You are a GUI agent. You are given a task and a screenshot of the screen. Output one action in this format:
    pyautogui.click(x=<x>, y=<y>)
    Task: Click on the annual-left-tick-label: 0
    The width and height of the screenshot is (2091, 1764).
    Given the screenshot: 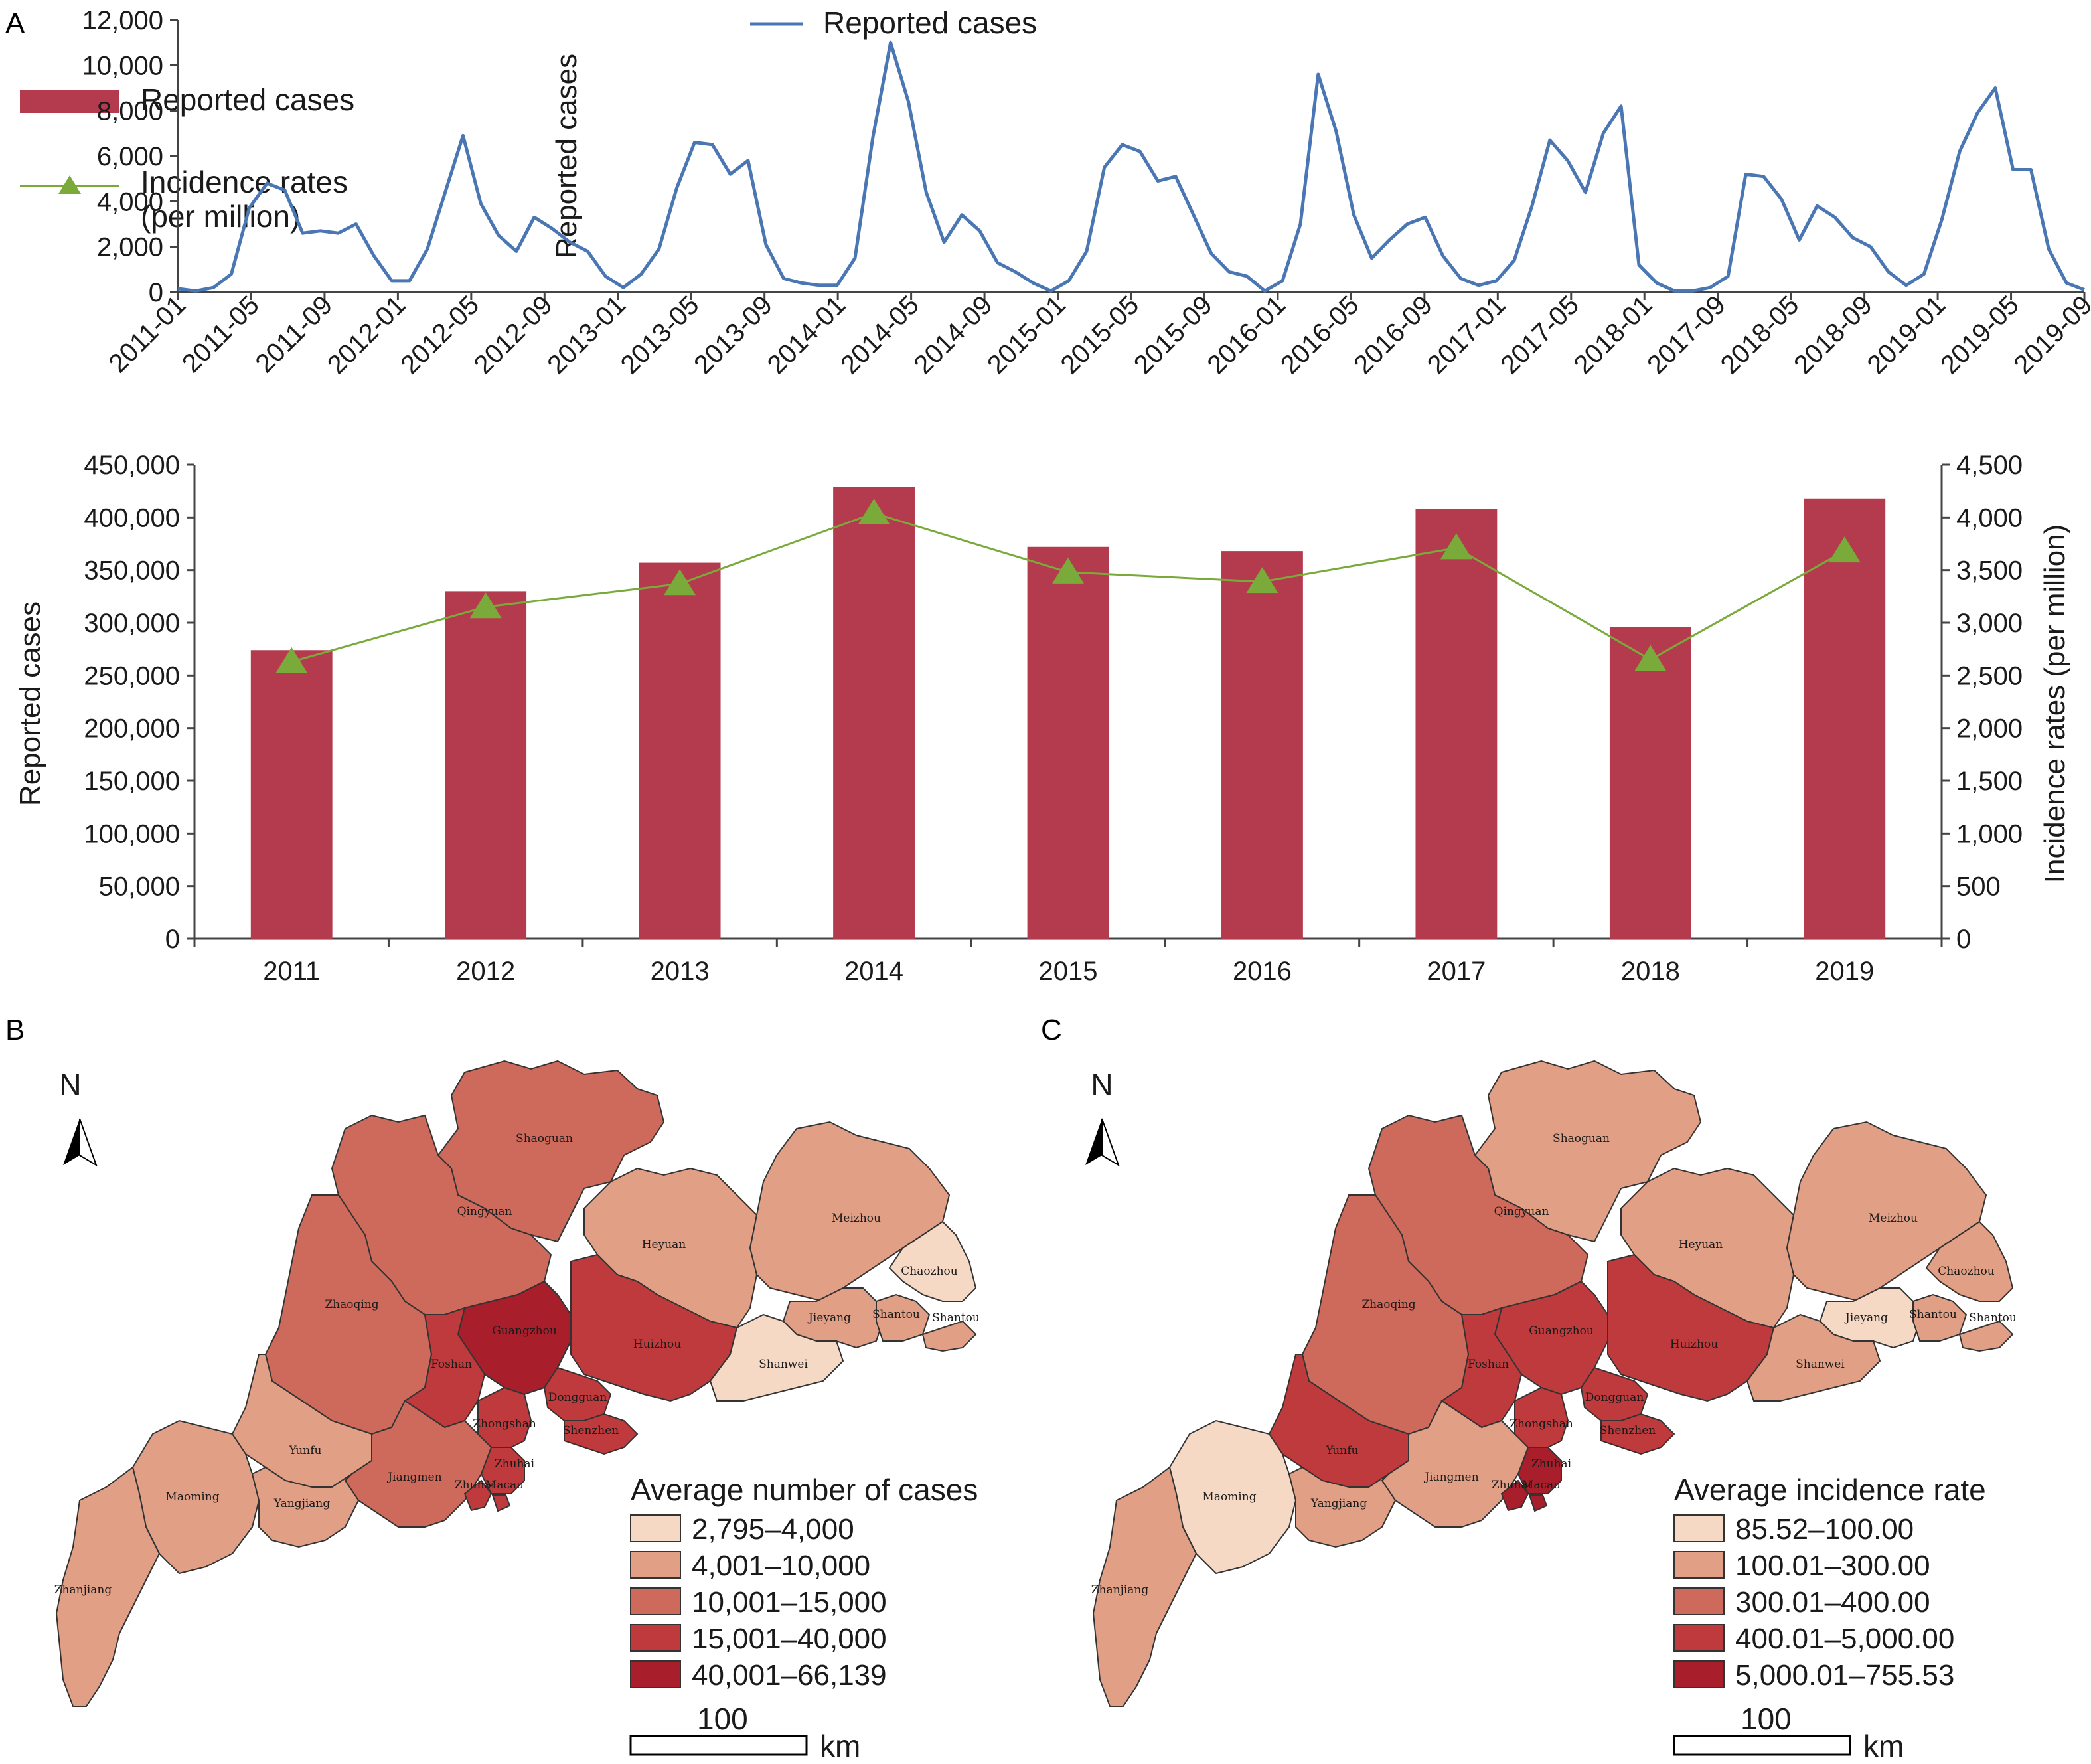 What is the action you would take?
    pyautogui.click(x=173, y=939)
    